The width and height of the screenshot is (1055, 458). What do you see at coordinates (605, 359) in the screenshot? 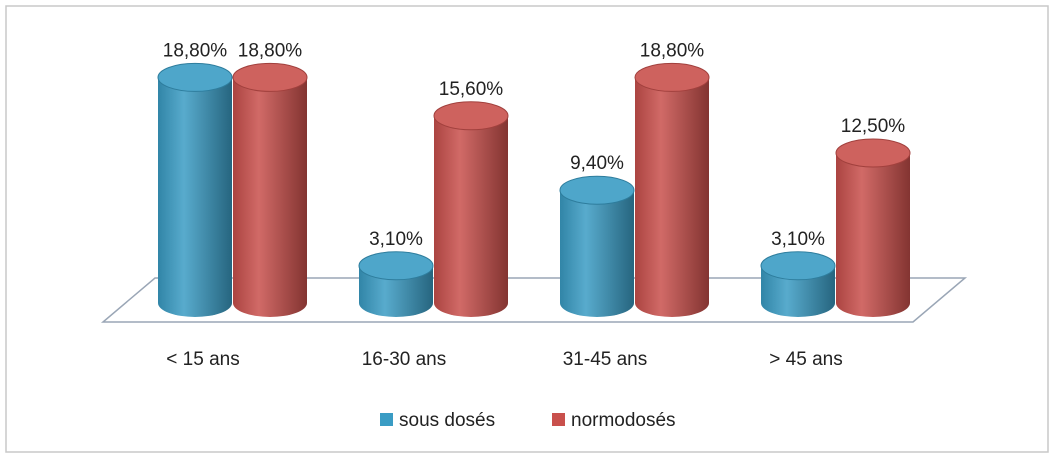
I see `x-tick-label: 31-45 ans` at bounding box center [605, 359].